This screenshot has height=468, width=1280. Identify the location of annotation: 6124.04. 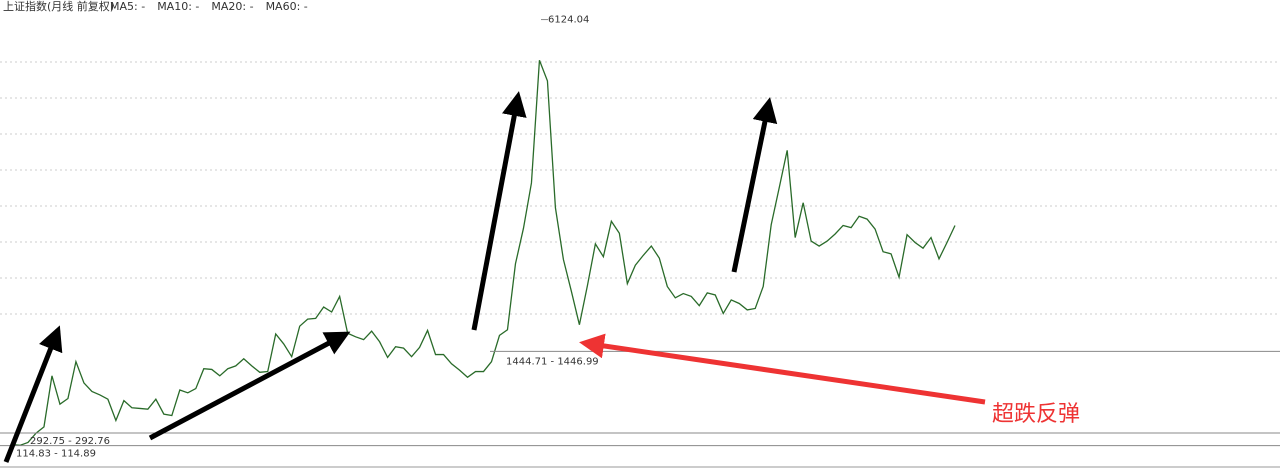
(568, 20).